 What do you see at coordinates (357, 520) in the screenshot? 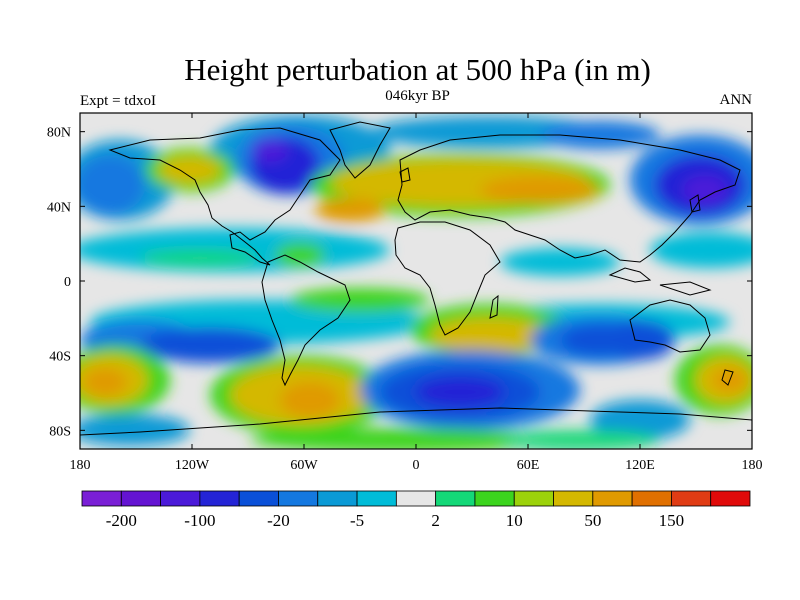
I see `colorbar-label: -5` at bounding box center [357, 520].